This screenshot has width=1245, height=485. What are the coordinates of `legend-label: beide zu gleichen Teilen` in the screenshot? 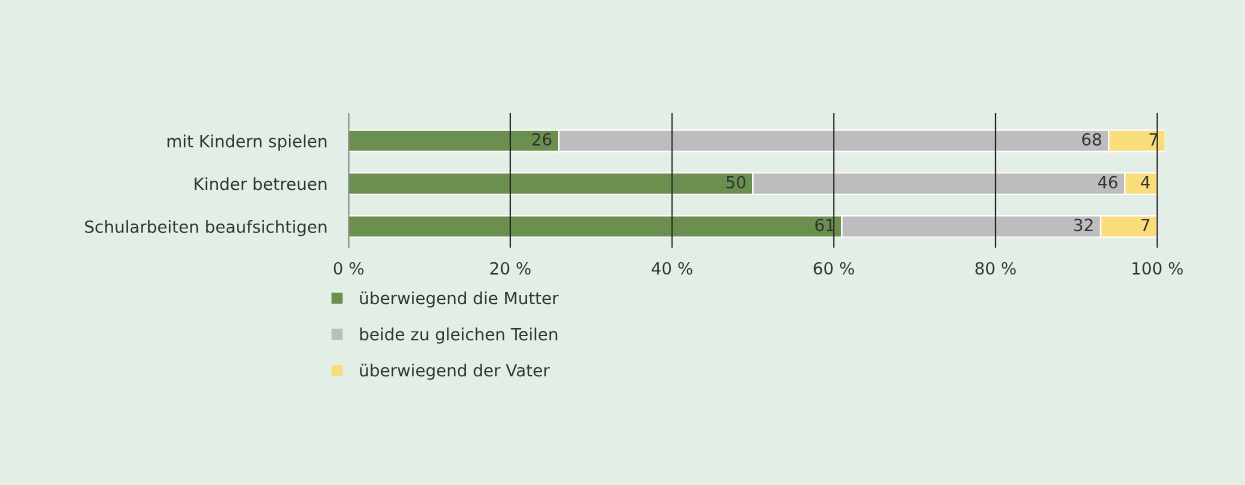 It's located at (459, 335).